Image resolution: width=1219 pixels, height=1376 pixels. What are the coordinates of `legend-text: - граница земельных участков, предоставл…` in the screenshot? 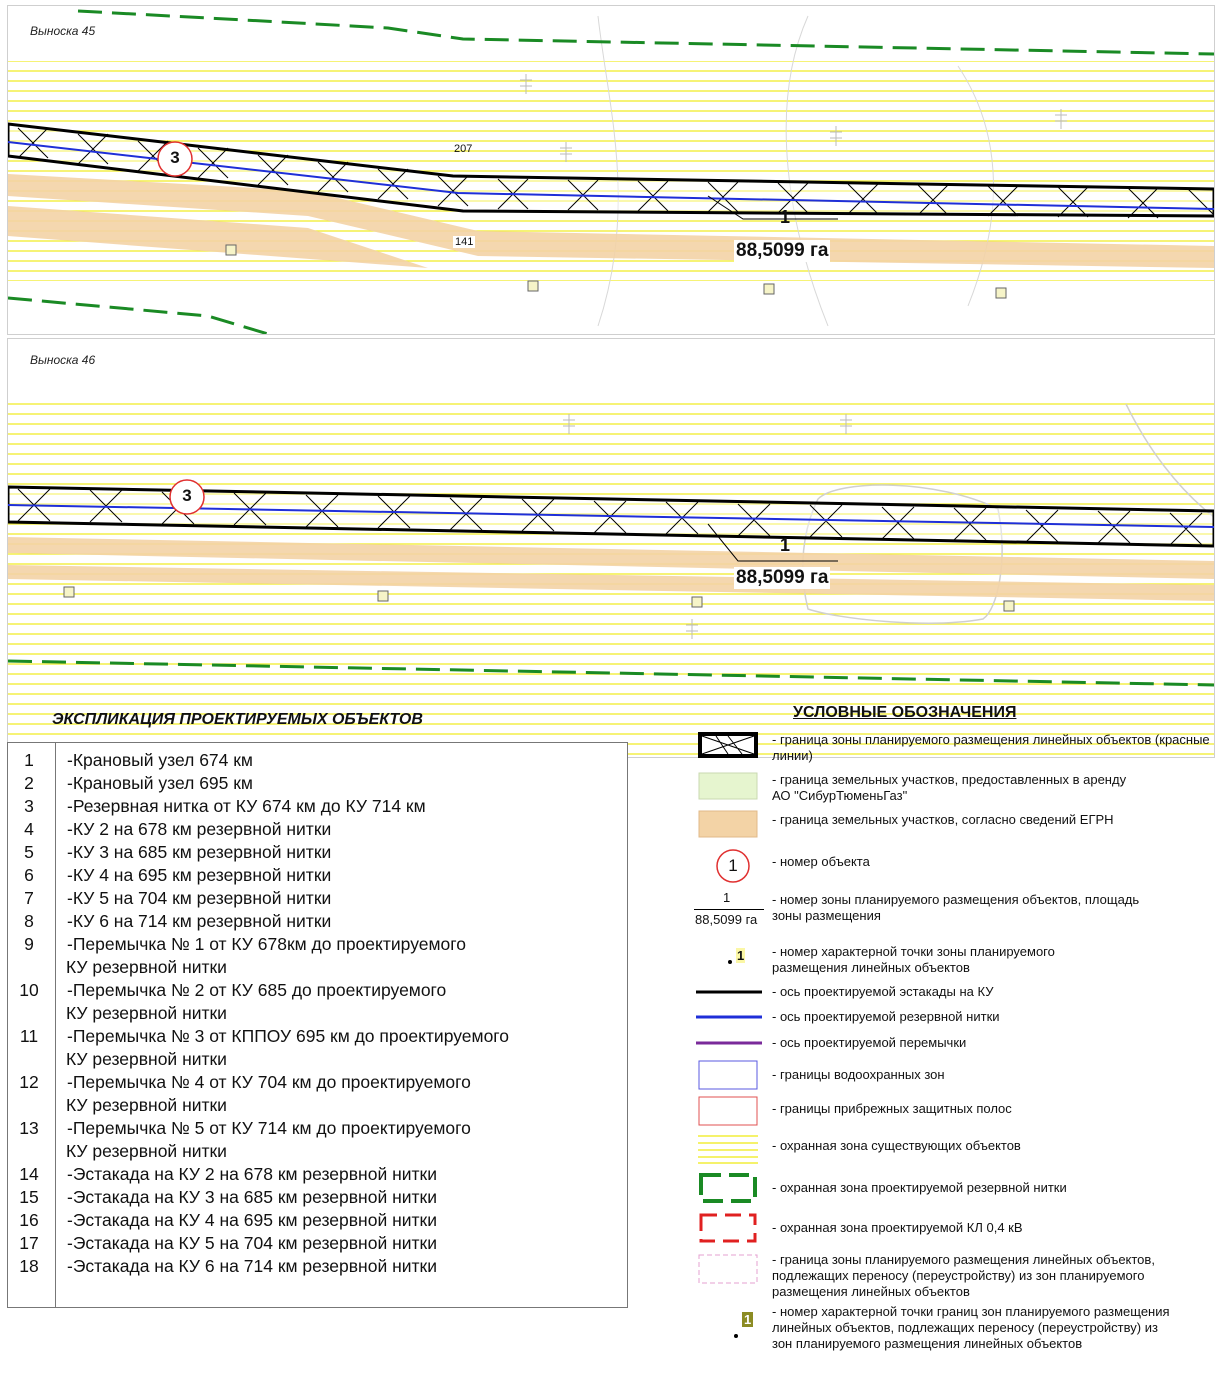 It's located at (949, 787).